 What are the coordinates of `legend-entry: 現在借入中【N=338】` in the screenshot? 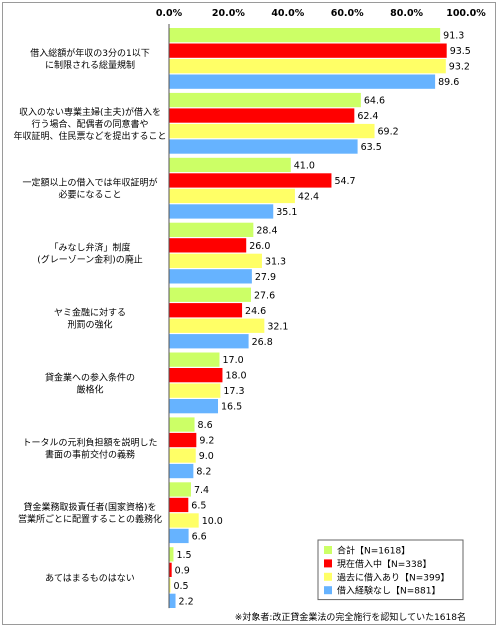 It's located at (384, 564).